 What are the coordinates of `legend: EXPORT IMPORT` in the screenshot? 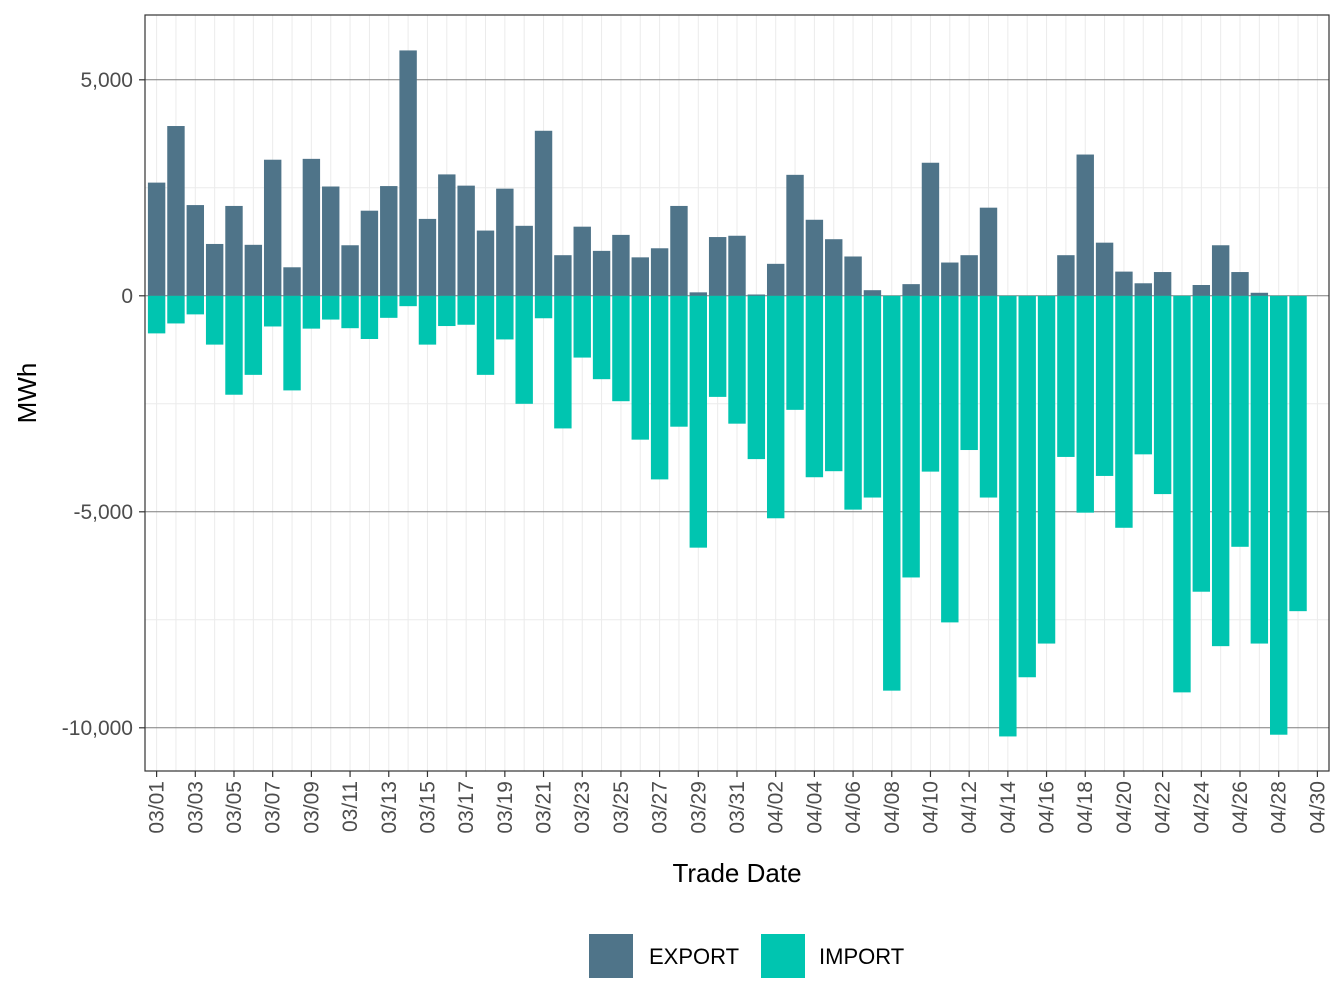 It's located at (746, 956).